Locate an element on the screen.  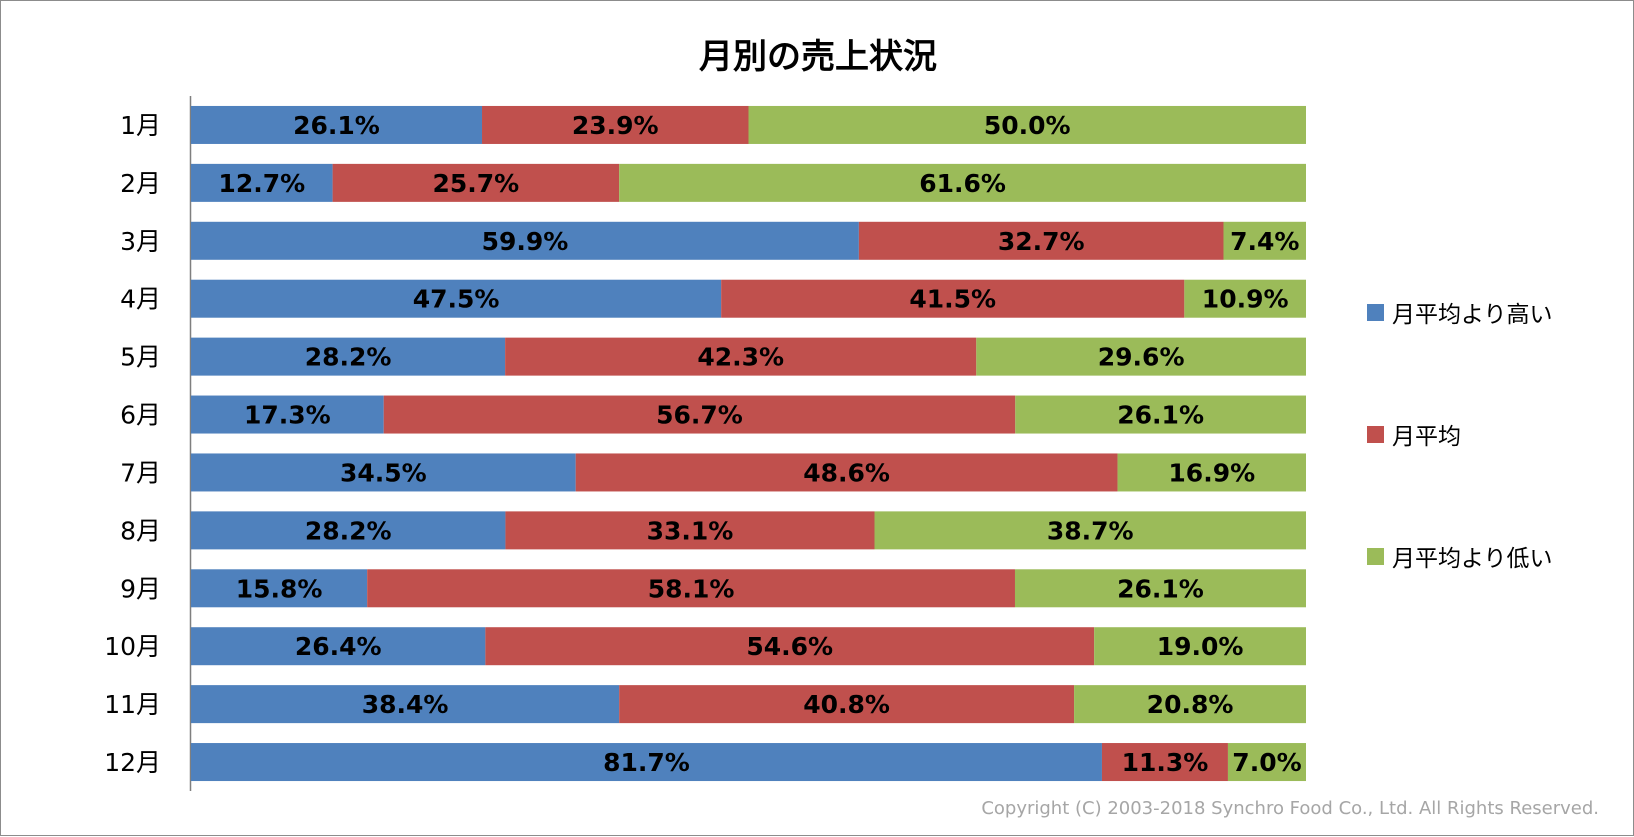
data-label: 41.5% is located at coordinates (952, 299).